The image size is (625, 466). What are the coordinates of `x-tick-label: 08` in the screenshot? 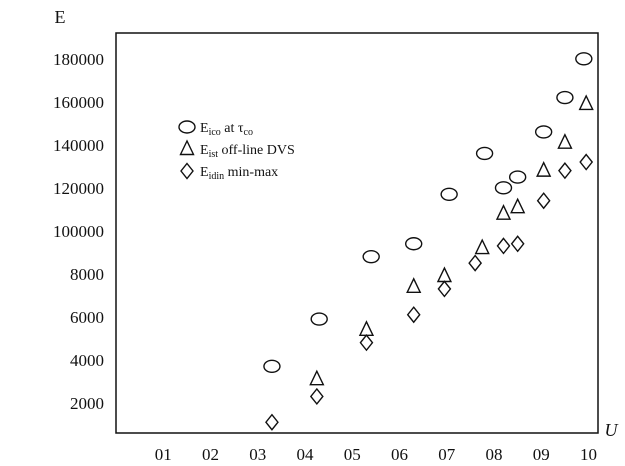 It's located at (494, 454).